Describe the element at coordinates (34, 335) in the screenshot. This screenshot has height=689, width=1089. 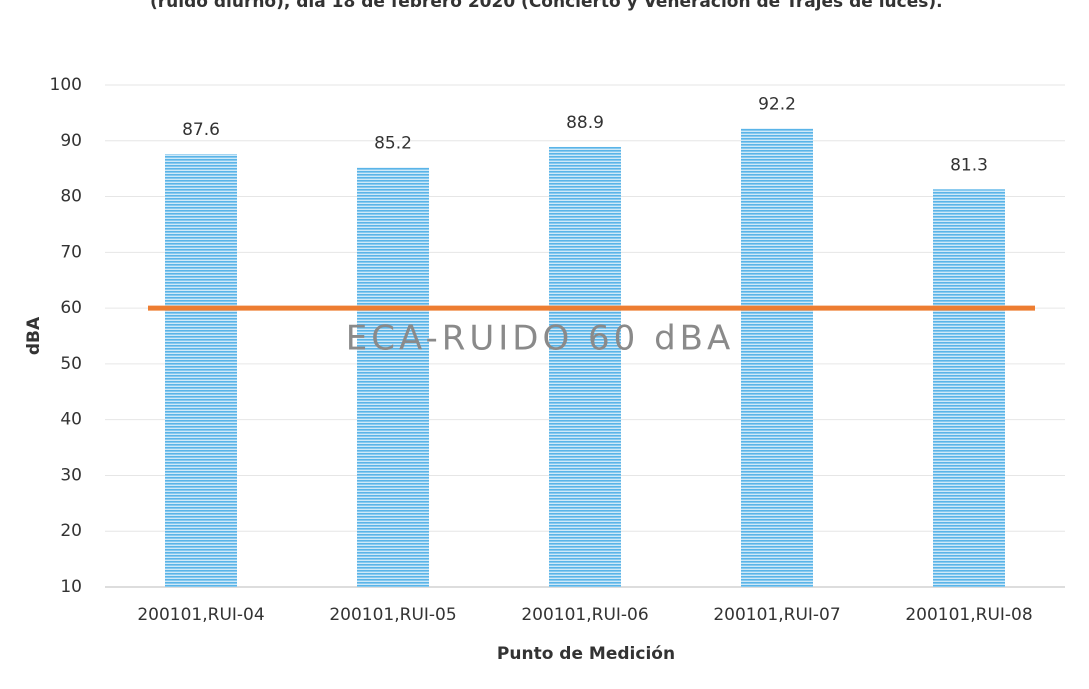
I see `y-axis-label: dBA` at that location.